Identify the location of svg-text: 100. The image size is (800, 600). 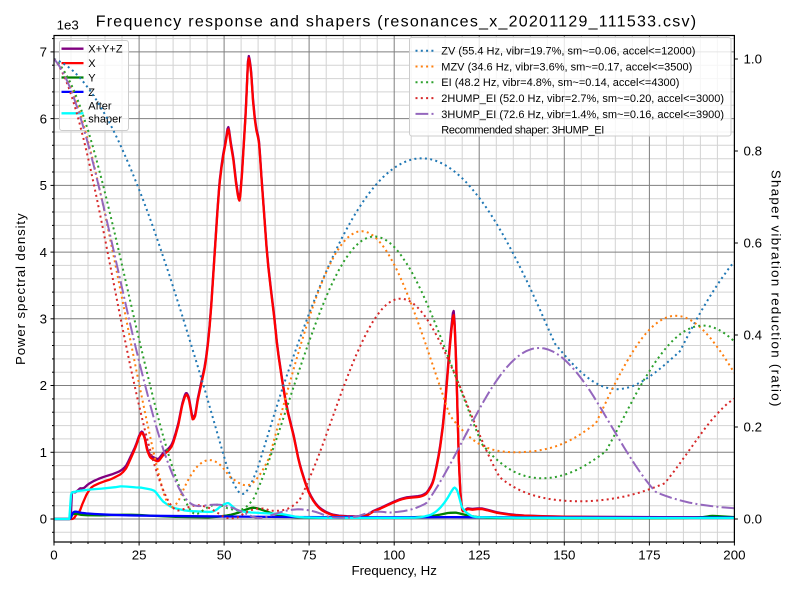
(394, 555).